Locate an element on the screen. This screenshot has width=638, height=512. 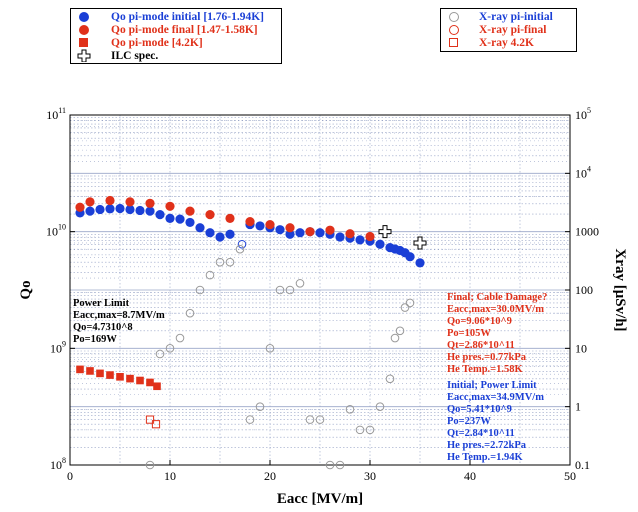
annotation-line: Qo=9.06*10^9 is located at coordinates (479, 321).